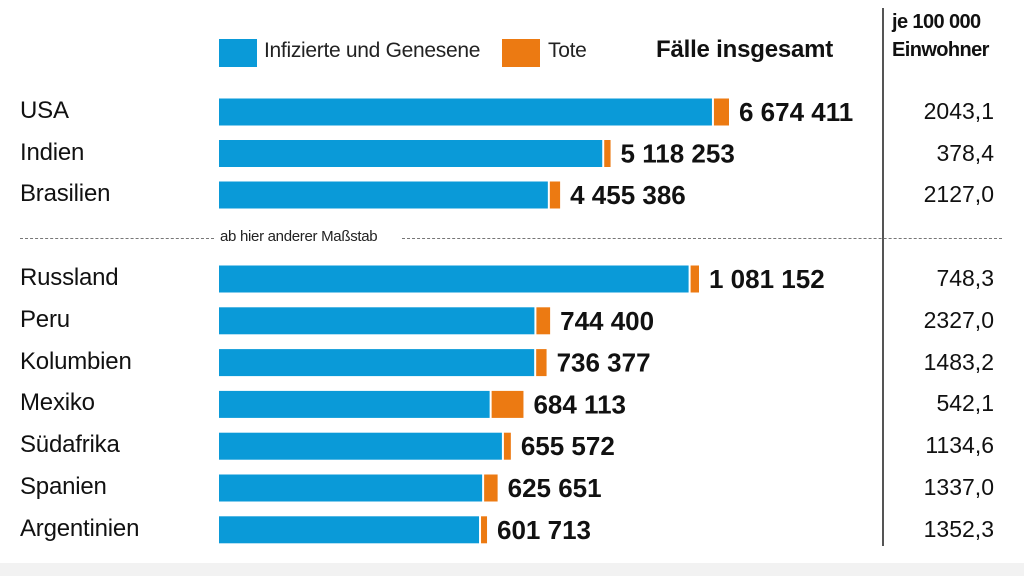 This screenshot has height=576, width=1024. What do you see at coordinates (721, 112) in the screenshot?
I see `bar-deaths-usa` at bounding box center [721, 112].